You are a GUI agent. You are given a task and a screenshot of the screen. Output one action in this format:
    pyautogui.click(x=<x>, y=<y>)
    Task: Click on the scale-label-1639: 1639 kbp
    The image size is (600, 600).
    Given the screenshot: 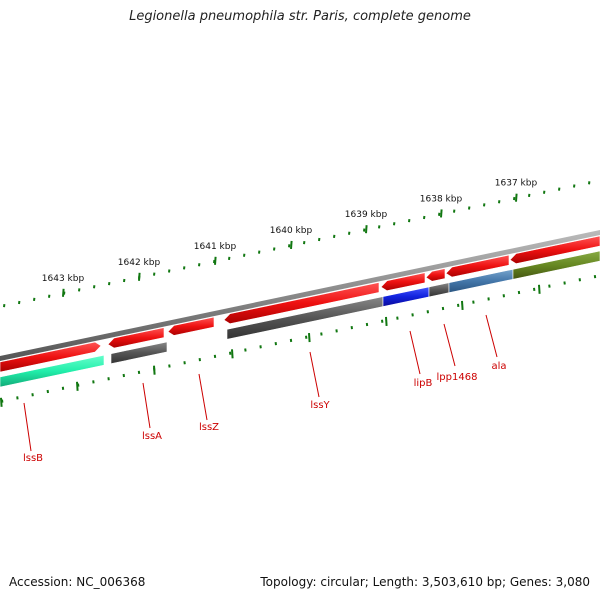 What is the action you would take?
    pyautogui.click(x=366, y=215)
    